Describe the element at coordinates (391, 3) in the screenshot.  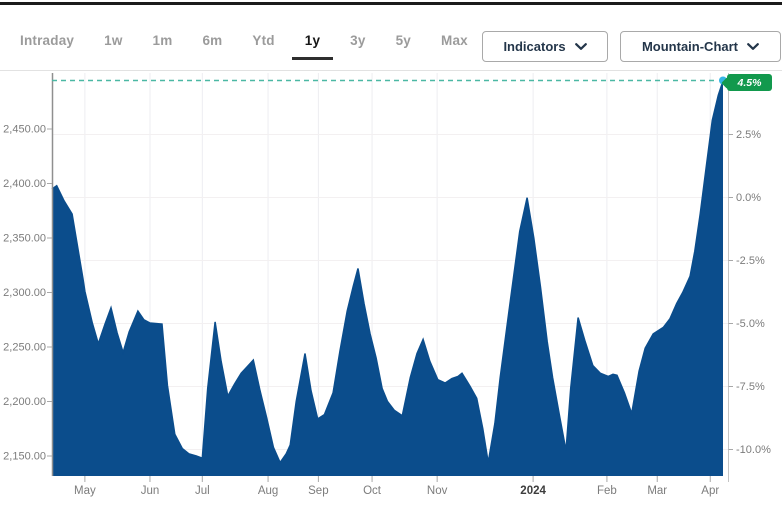
I see `top-divider` at that location.